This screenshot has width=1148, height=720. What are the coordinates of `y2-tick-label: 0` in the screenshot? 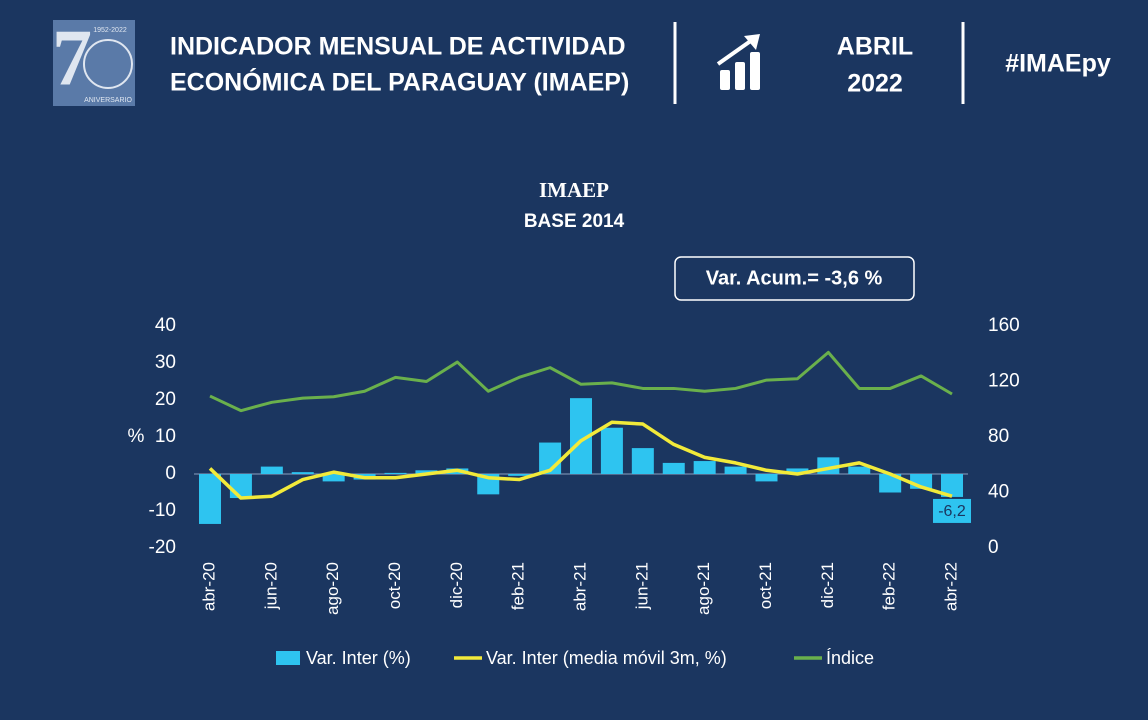 It's located at (993, 547).